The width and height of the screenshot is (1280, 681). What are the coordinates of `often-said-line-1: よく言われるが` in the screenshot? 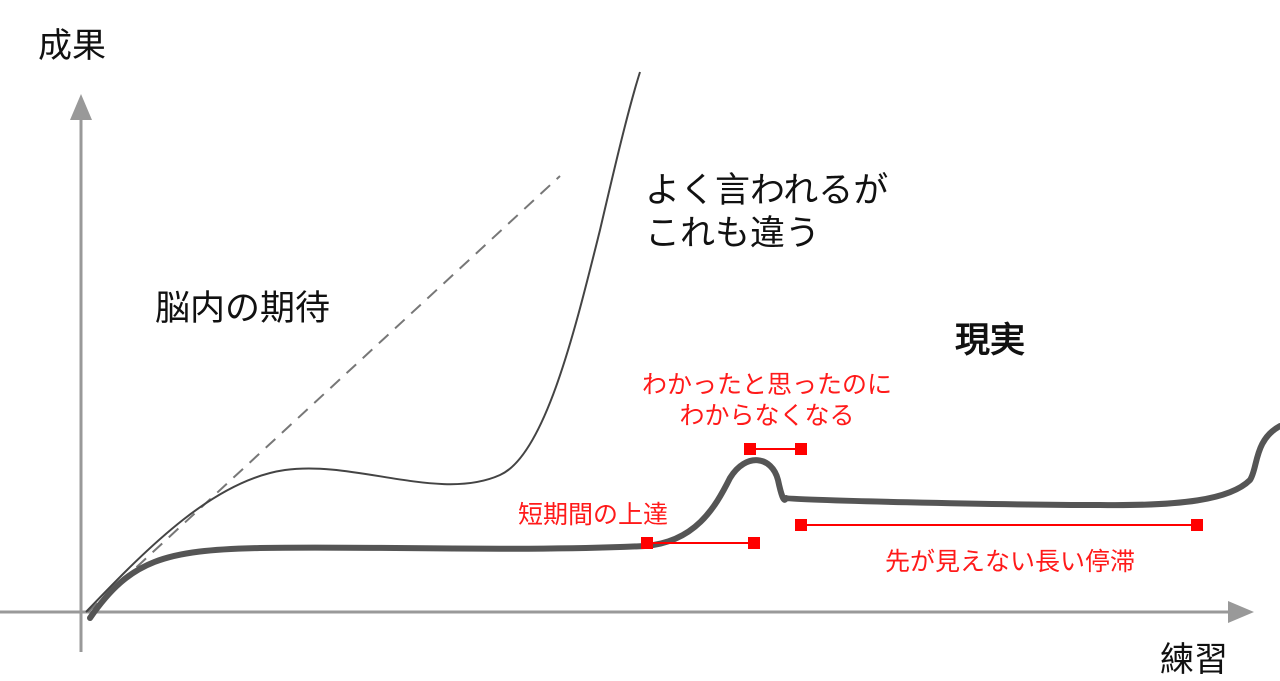 It's located at (767, 191).